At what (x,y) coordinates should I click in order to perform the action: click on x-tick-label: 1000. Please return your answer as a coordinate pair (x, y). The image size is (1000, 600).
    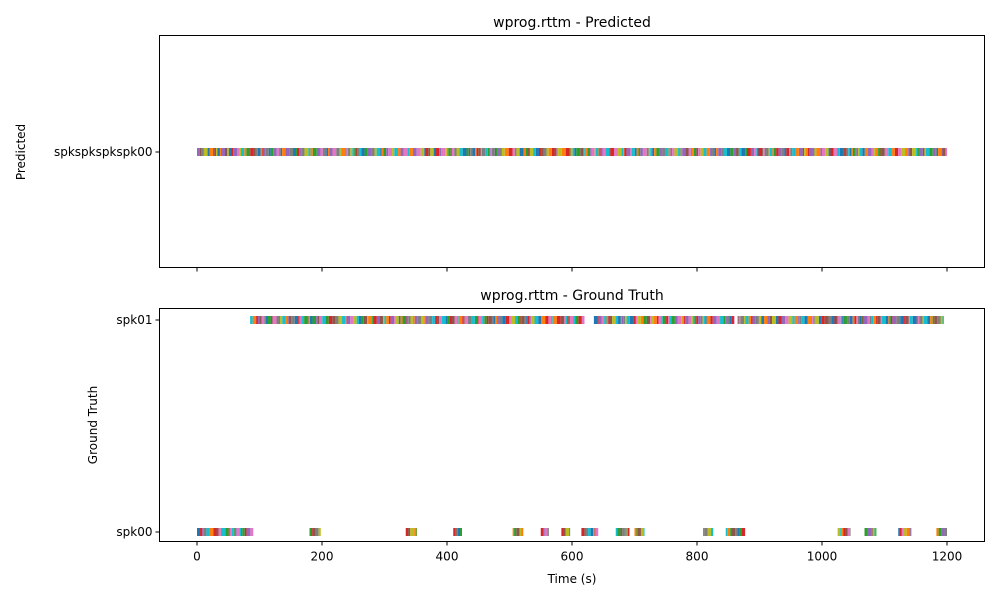
    Looking at the image, I should click on (822, 557).